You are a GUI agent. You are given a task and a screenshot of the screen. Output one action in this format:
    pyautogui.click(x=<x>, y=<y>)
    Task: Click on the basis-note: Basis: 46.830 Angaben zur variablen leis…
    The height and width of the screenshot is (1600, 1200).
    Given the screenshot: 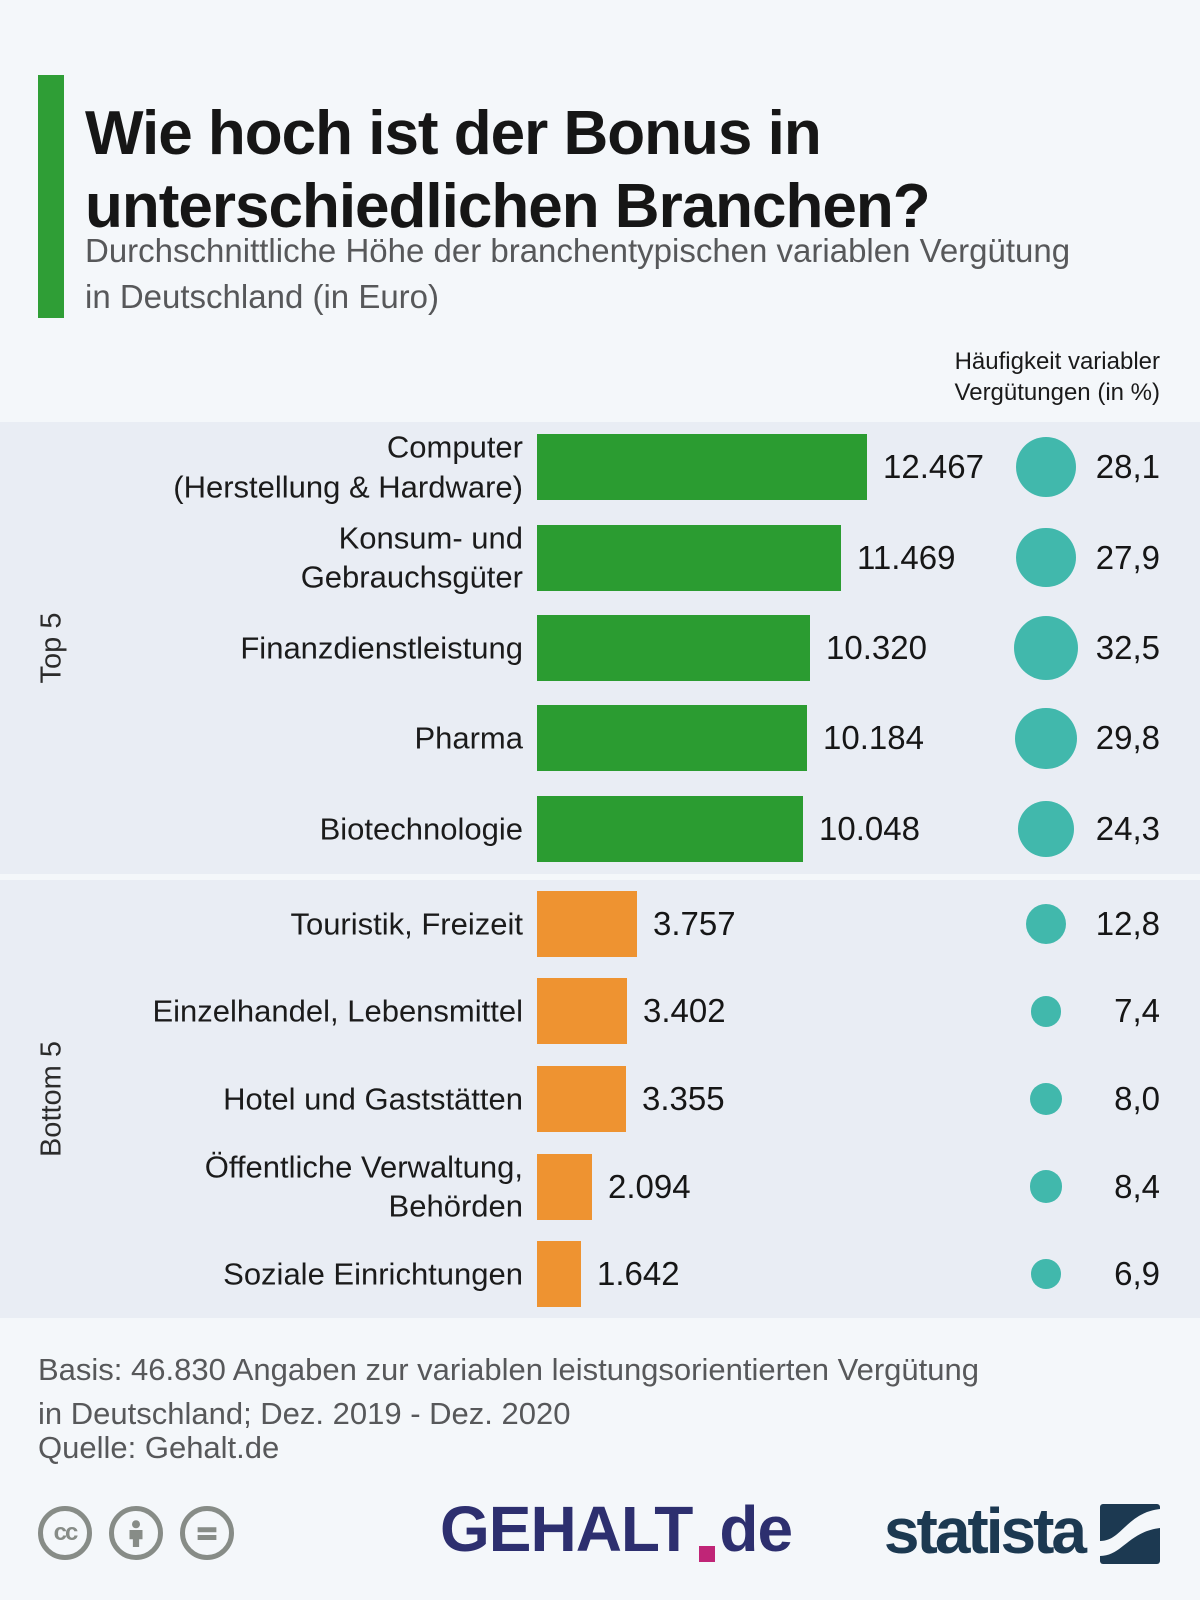 What is the action you would take?
    pyautogui.click(x=508, y=1392)
    